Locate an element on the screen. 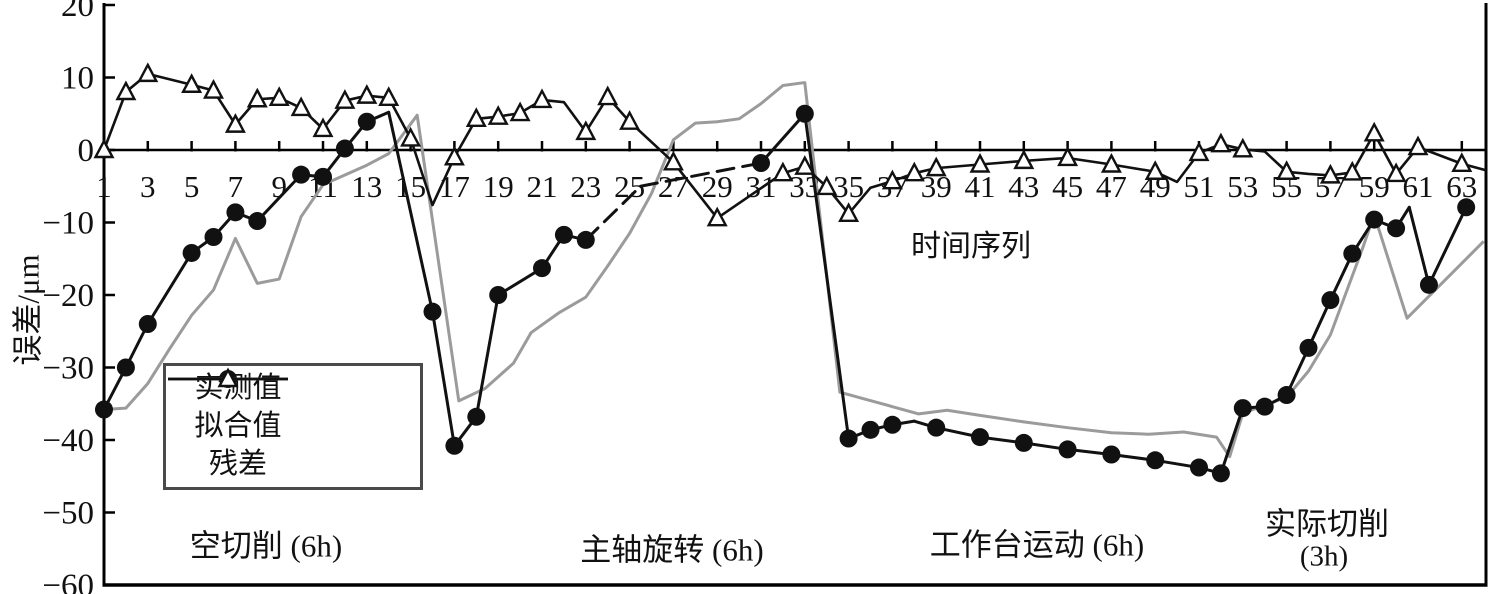 This screenshot has height=594, width=1492. x-tick-label: 17 is located at coordinates (454, 186).